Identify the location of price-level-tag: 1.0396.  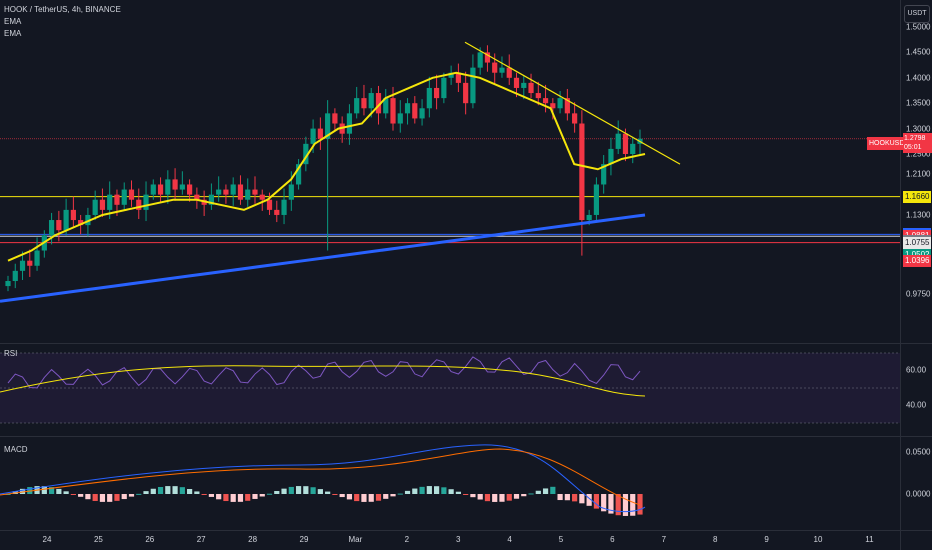
(917, 260).